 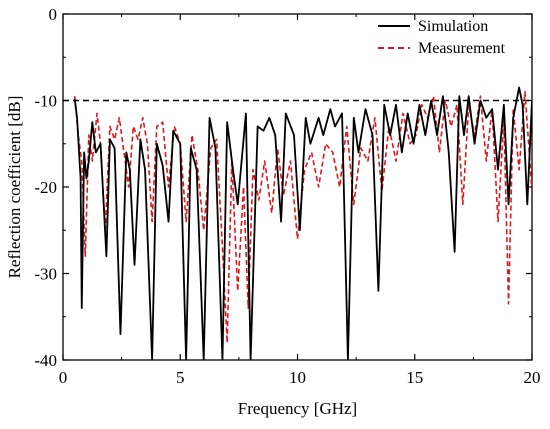 I want to click on y-tick-label: -20, so click(x=45, y=187).